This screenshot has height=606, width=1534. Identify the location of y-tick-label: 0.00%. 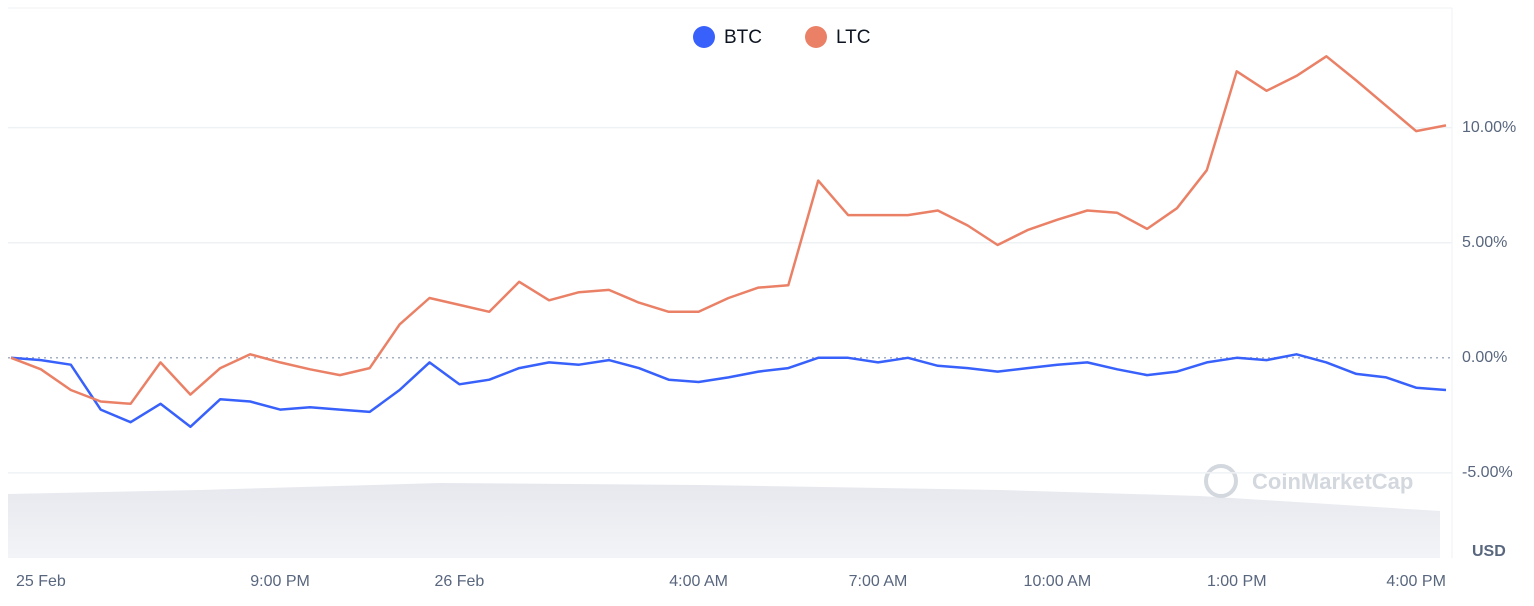
(1484, 357).